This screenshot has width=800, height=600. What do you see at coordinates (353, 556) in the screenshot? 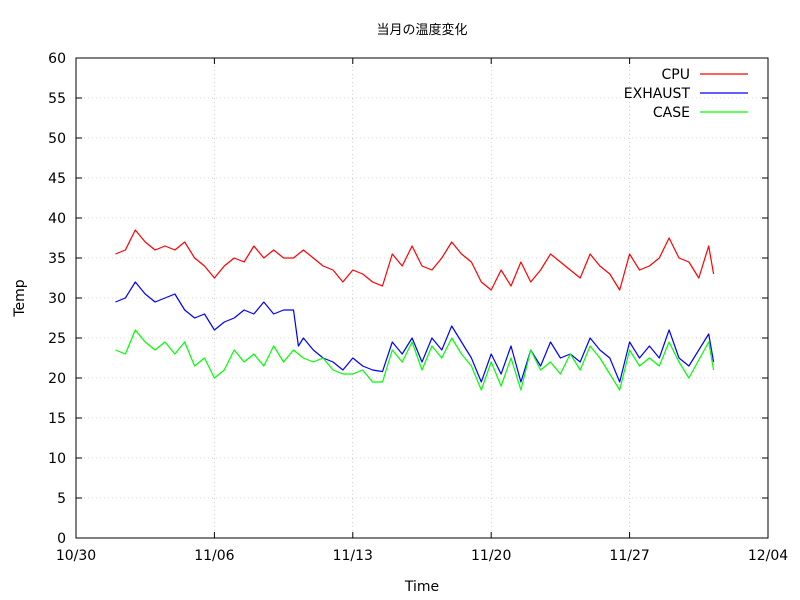
I see `x-tick-label: 11/13` at bounding box center [353, 556].